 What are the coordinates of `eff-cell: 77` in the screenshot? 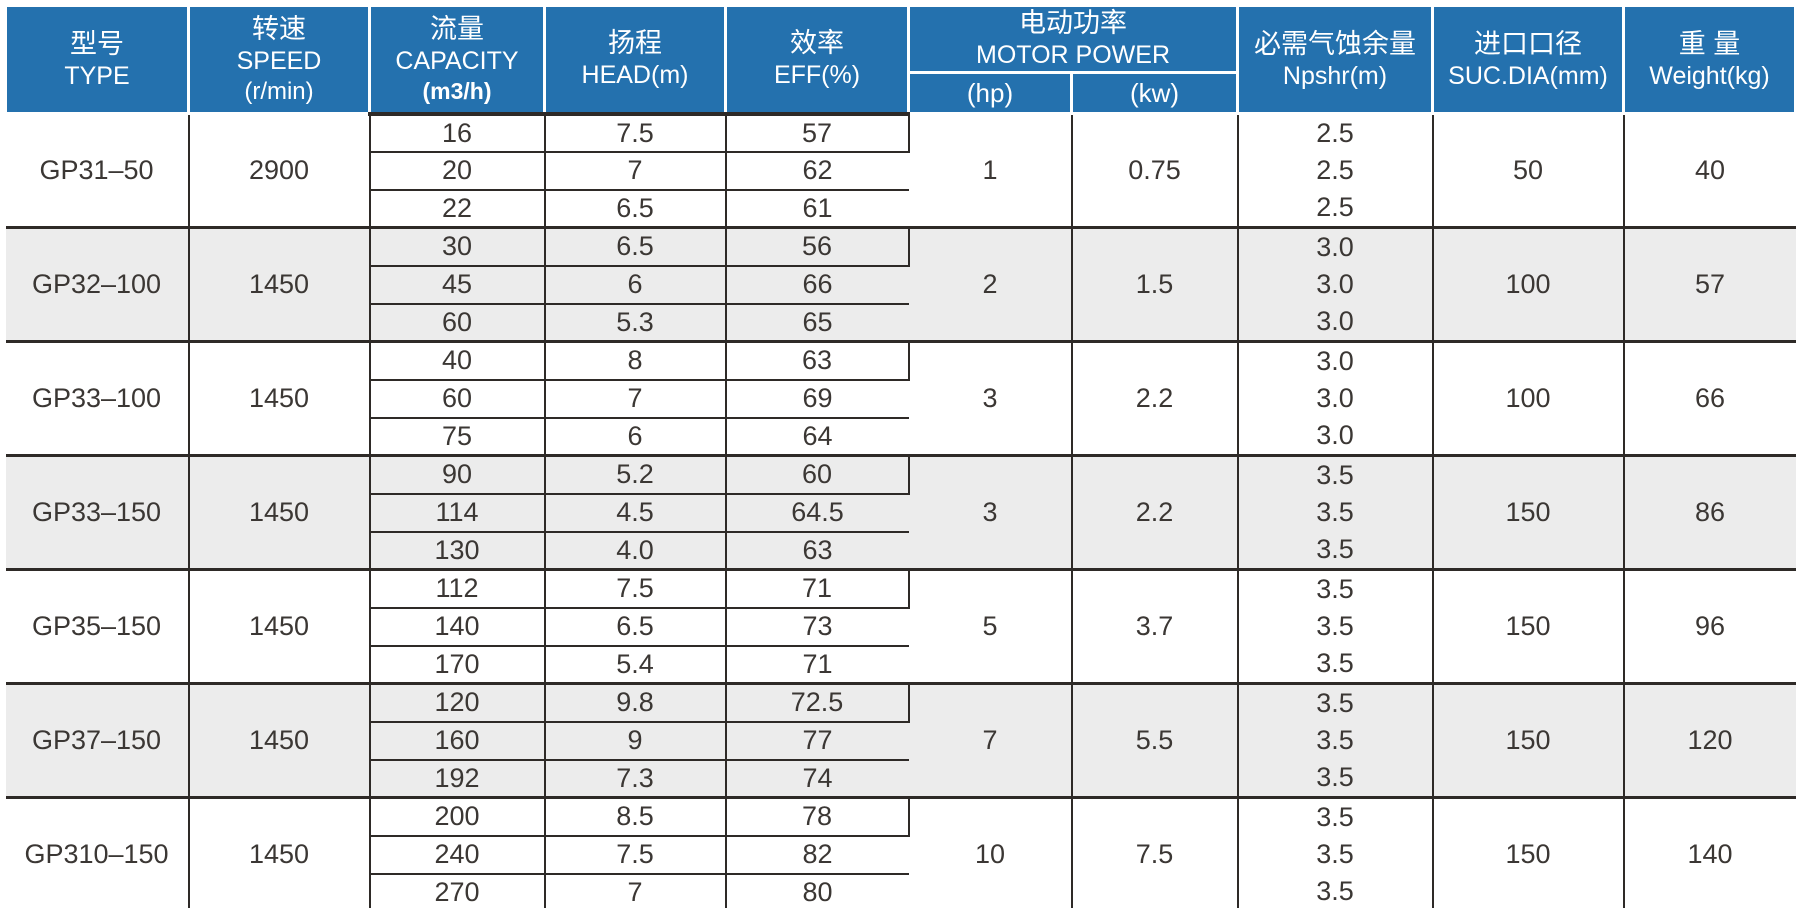 It's located at (817, 741).